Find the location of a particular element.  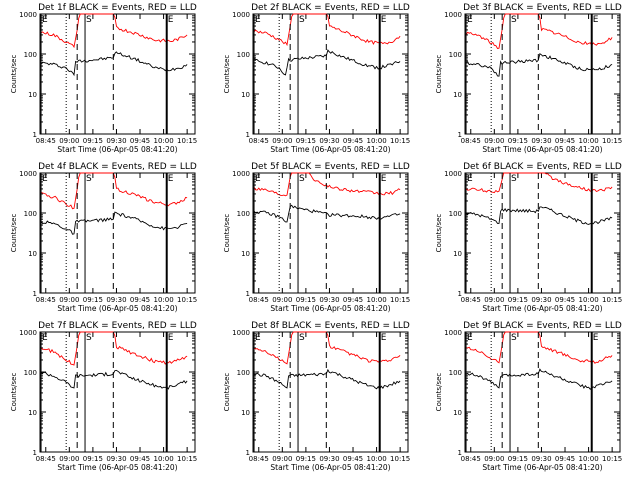

chart-title: Det 6f BLACK = Events, RED = LLD is located at coordinates (542, 167).